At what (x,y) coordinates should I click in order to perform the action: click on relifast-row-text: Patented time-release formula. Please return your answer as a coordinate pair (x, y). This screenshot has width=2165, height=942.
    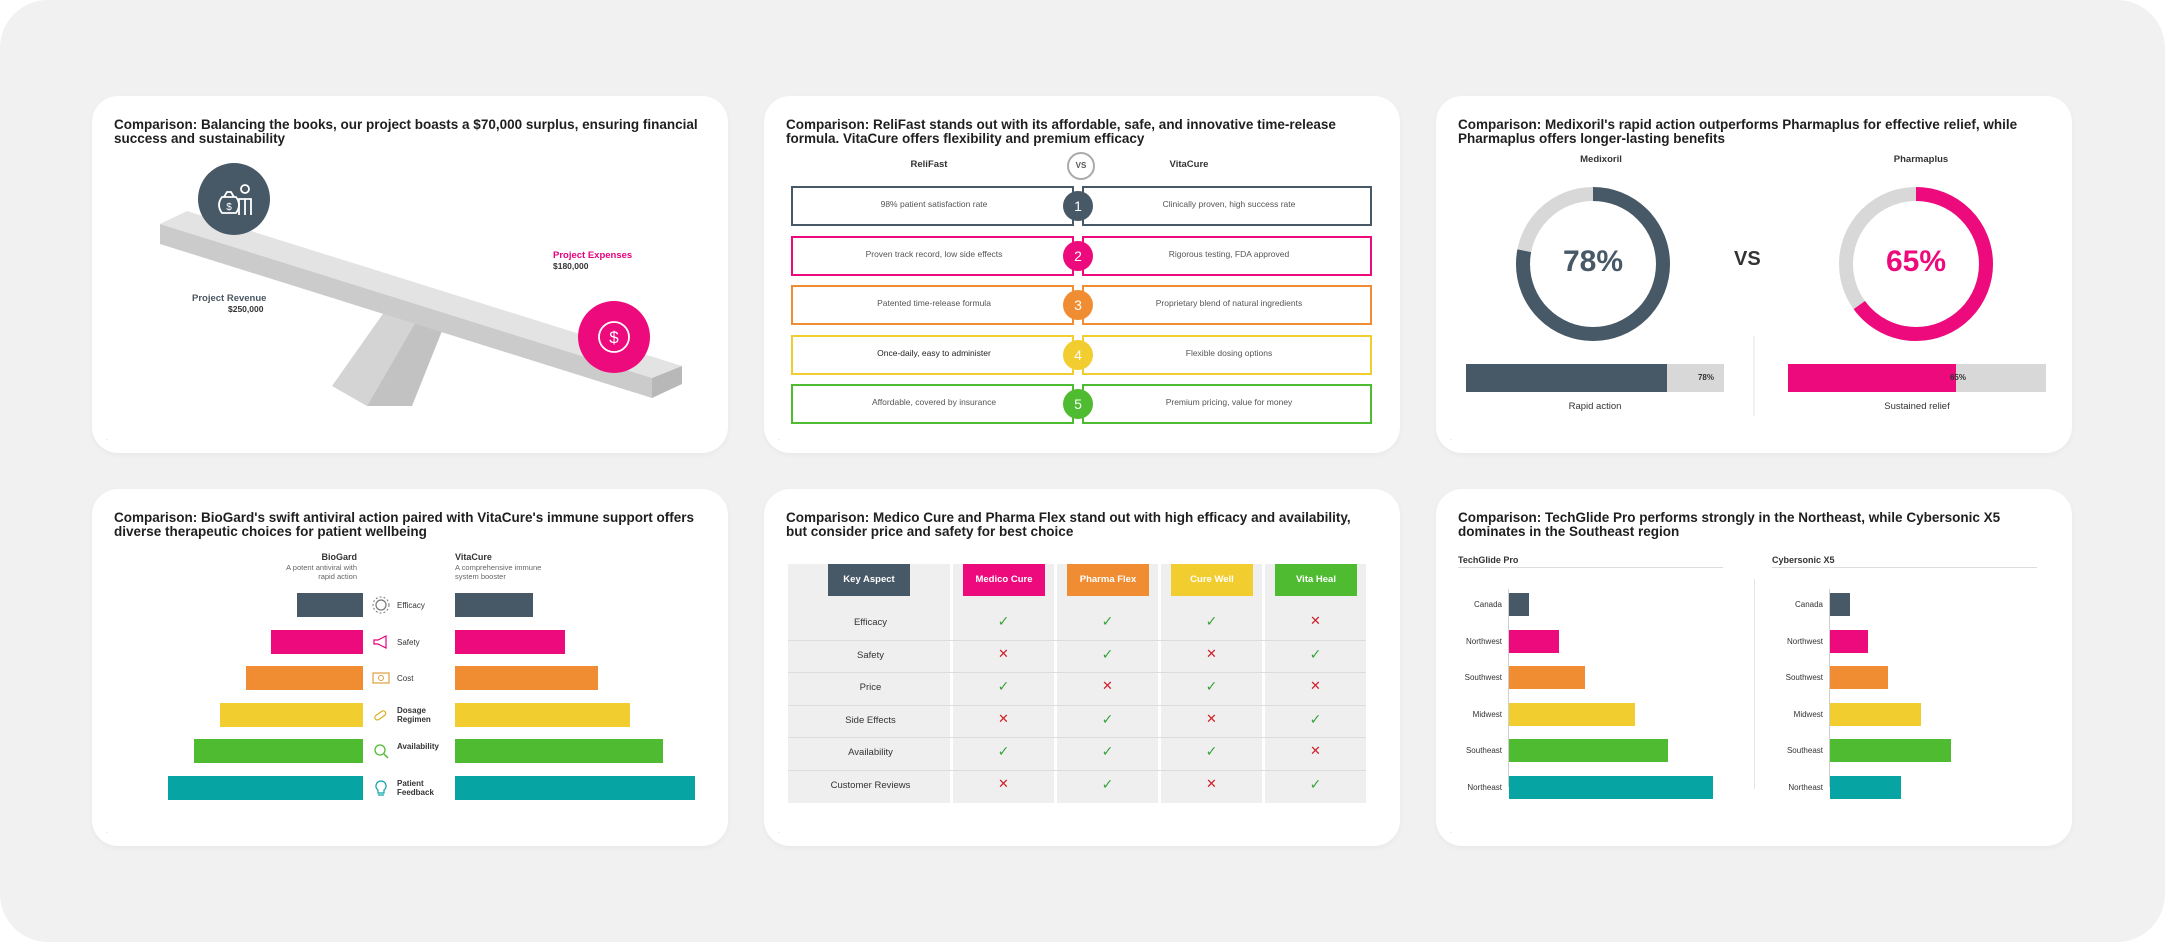
    Looking at the image, I should click on (934, 303).